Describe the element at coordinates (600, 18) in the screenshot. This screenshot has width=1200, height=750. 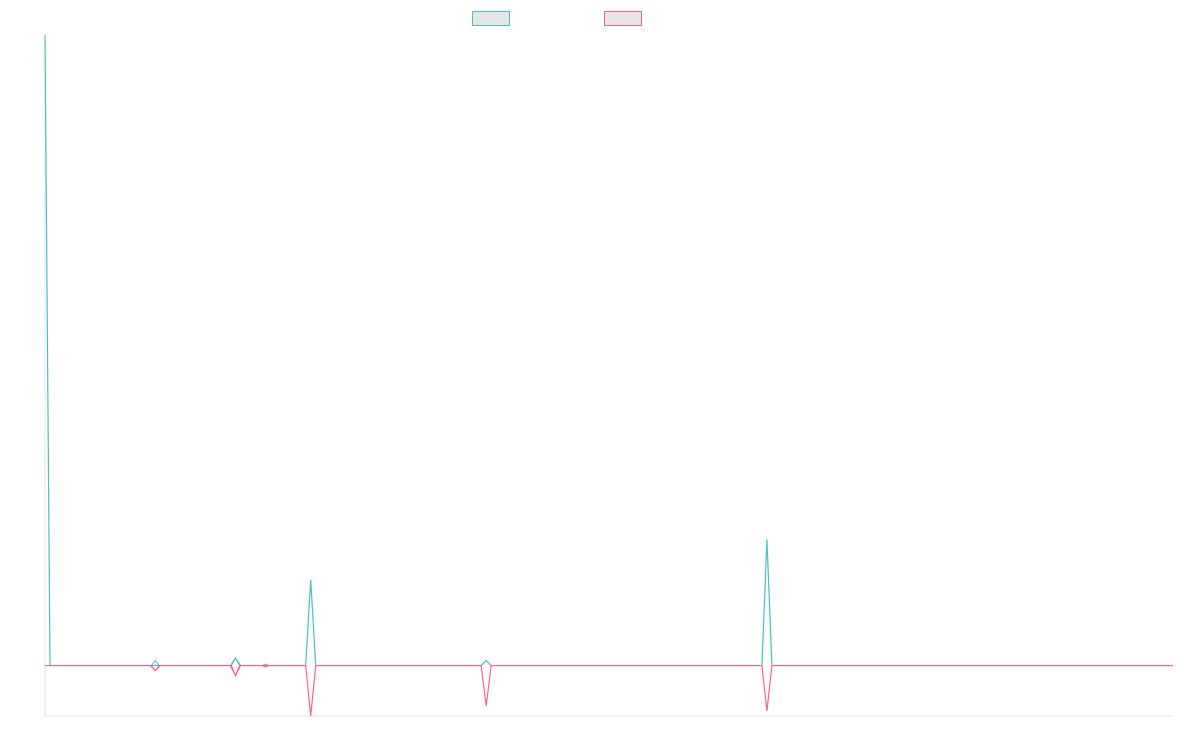
I see `legend` at that location.